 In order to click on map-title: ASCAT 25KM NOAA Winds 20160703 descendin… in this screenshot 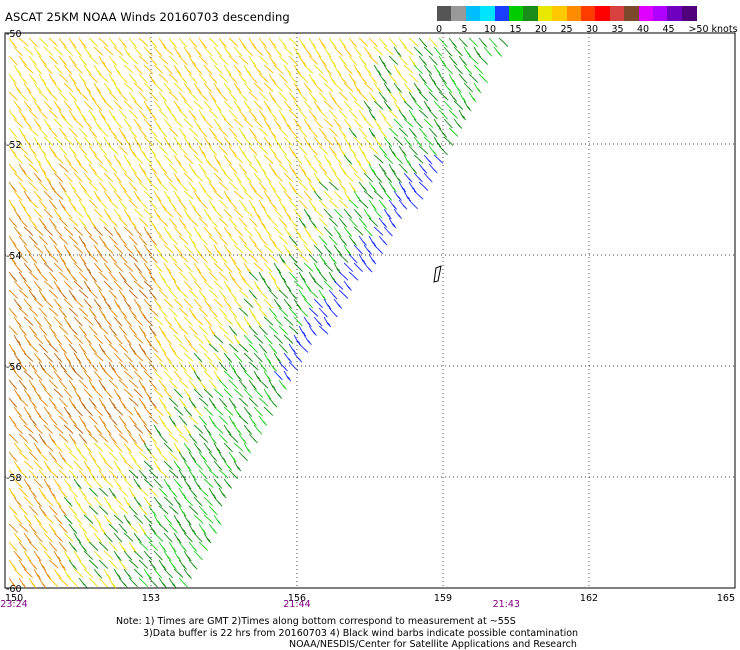, I will do `click(147, 17)`.